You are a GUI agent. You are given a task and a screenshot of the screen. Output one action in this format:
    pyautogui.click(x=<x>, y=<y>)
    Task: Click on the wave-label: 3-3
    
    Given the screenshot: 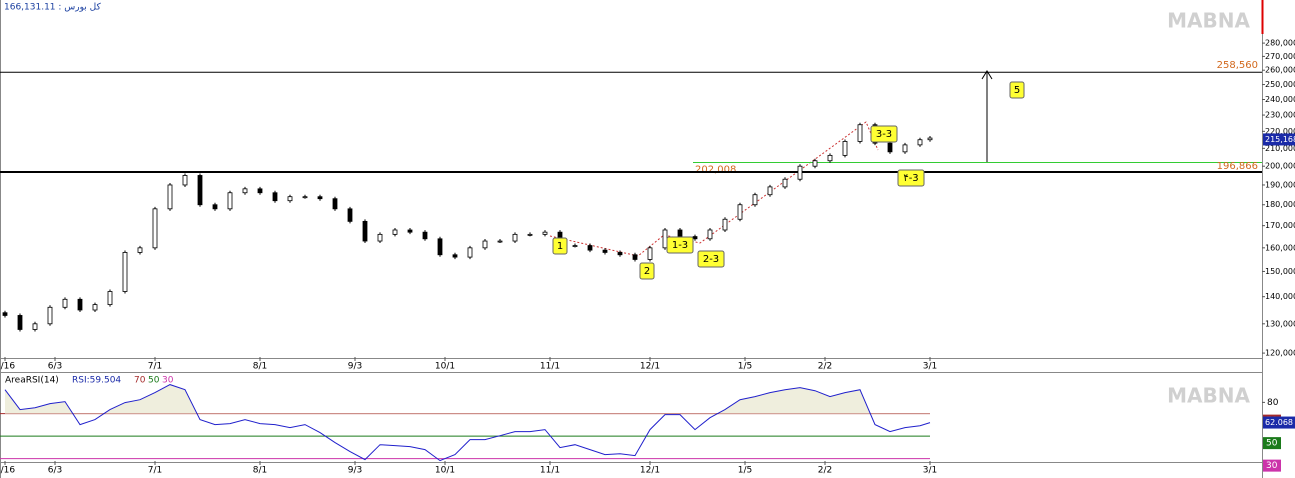 What is the action you would take?
    pyautogui.click(x=884, y=134)
    